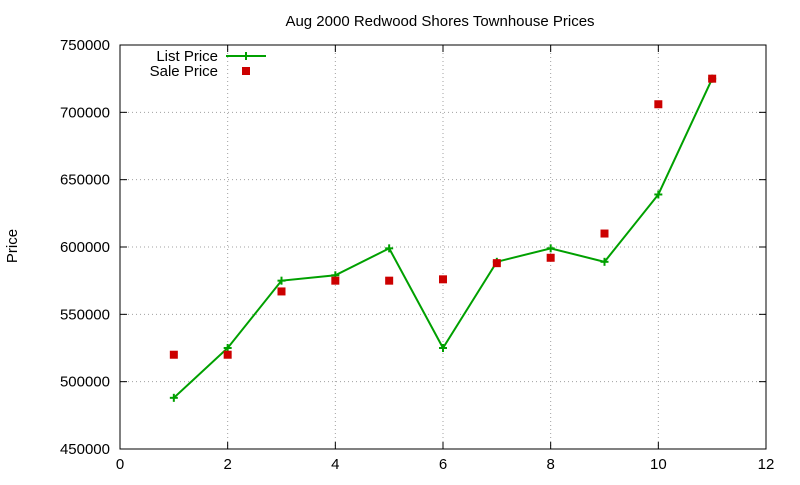 The height and width of the screenshot is (485, 800). Describe the element at coordinates (85, 112) in the screenshot. I see `y-tick-label: 700000` at that location.